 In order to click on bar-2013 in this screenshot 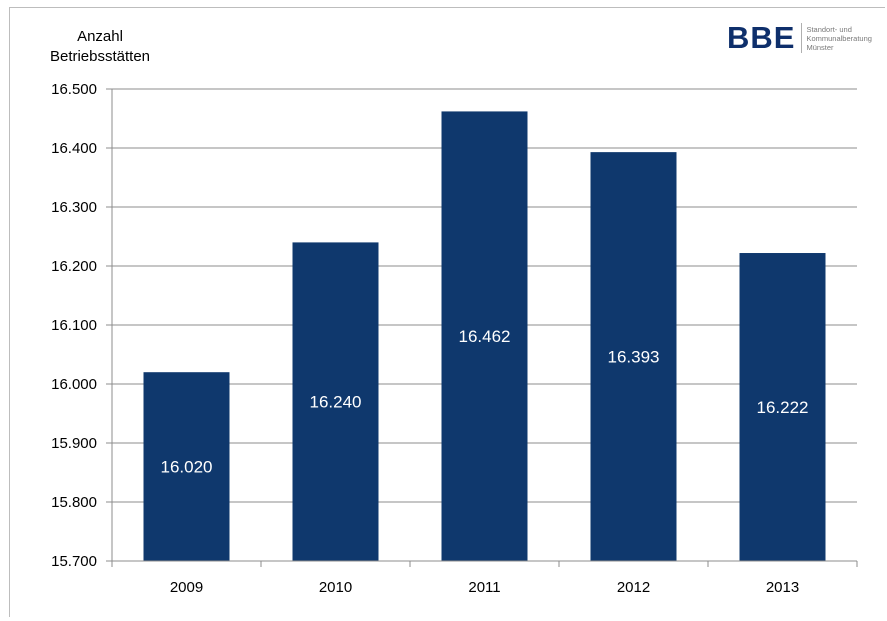, I will do `click(782, 407)`.